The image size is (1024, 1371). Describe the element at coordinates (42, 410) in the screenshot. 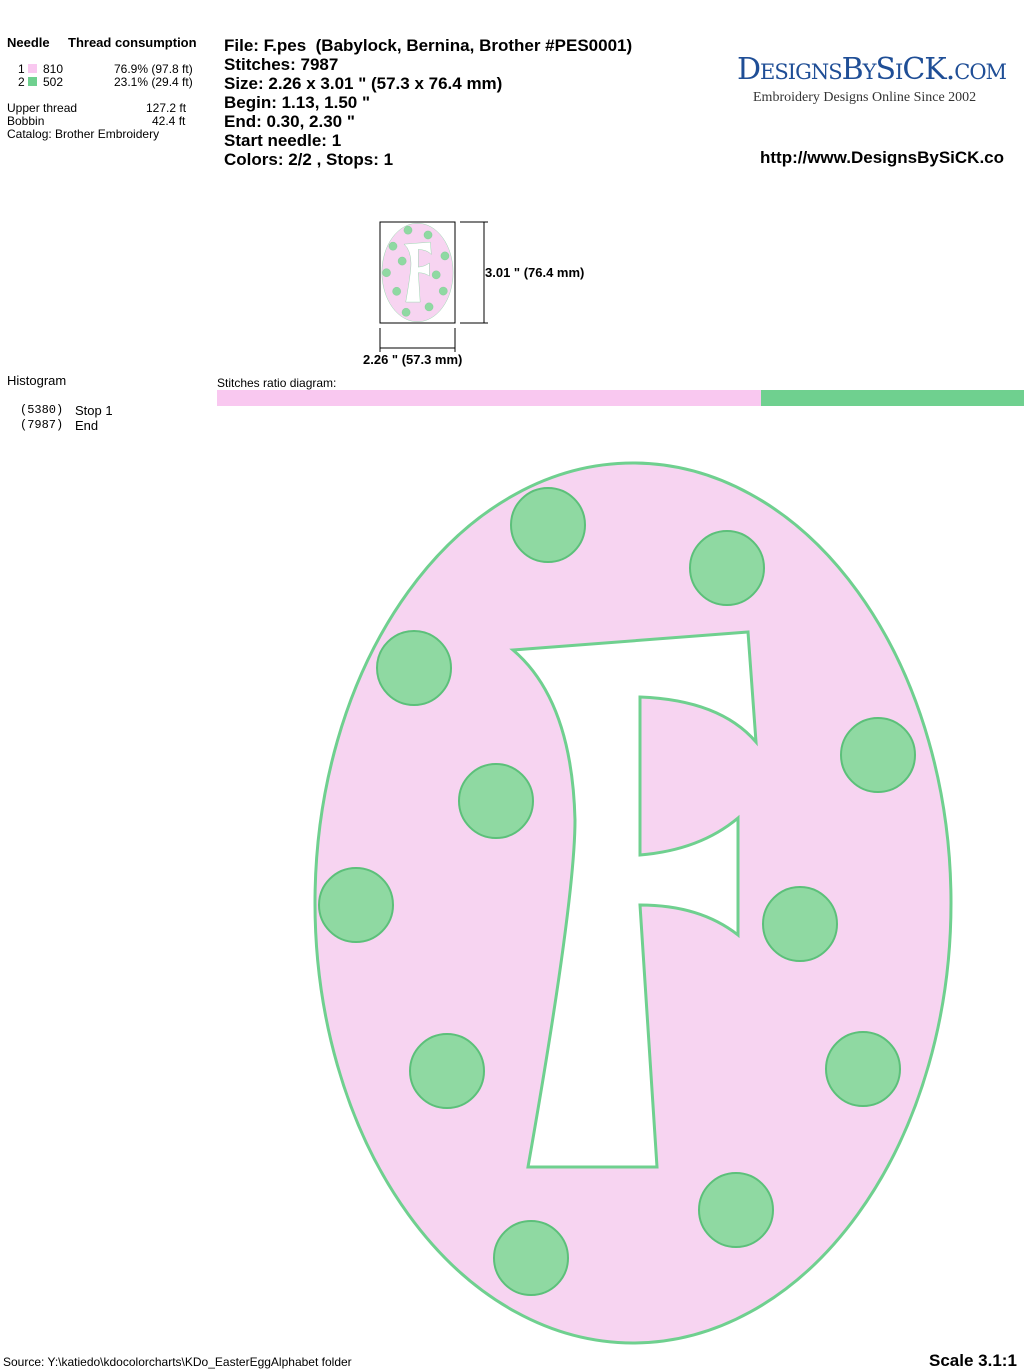

I see `histogram-count: (5380)` at that location.